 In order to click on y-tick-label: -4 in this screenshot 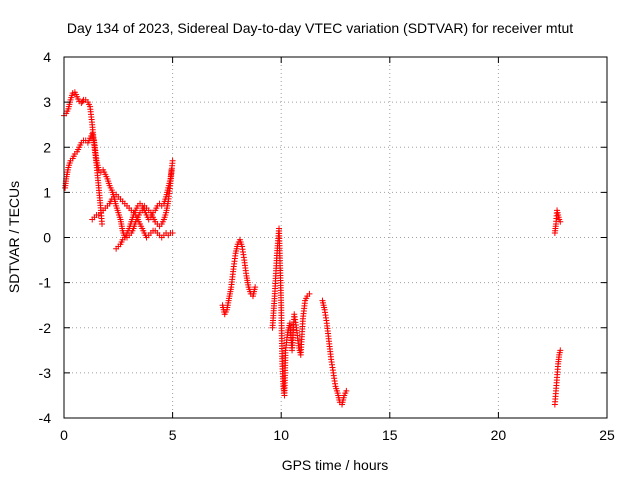, I will do `click(45, 418)`.